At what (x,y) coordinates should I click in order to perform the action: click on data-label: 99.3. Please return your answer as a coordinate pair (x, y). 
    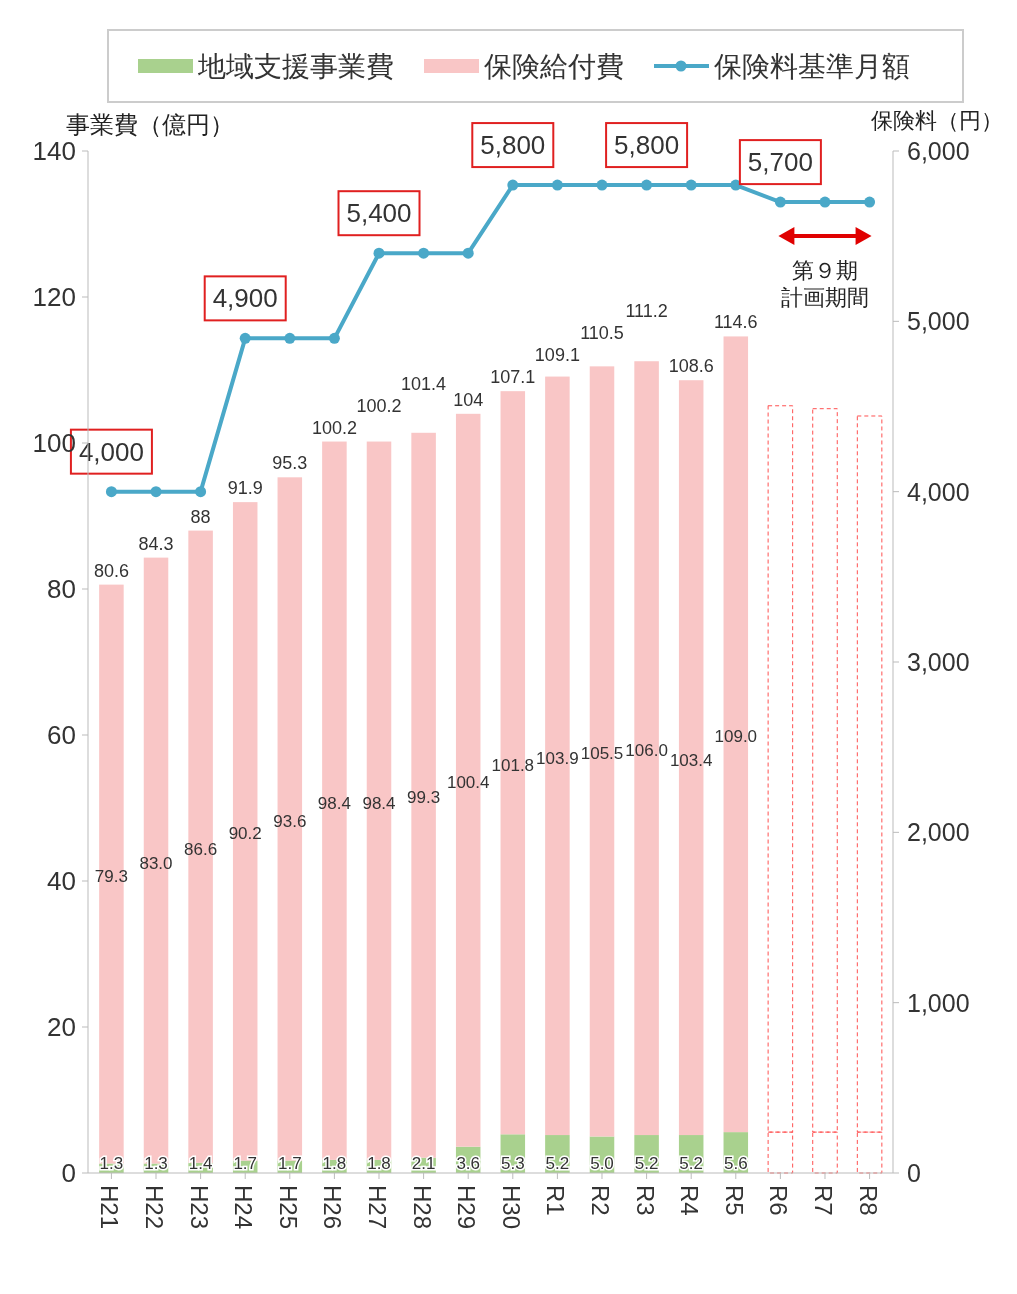
    Looking at the image, I should click on (424, 798).